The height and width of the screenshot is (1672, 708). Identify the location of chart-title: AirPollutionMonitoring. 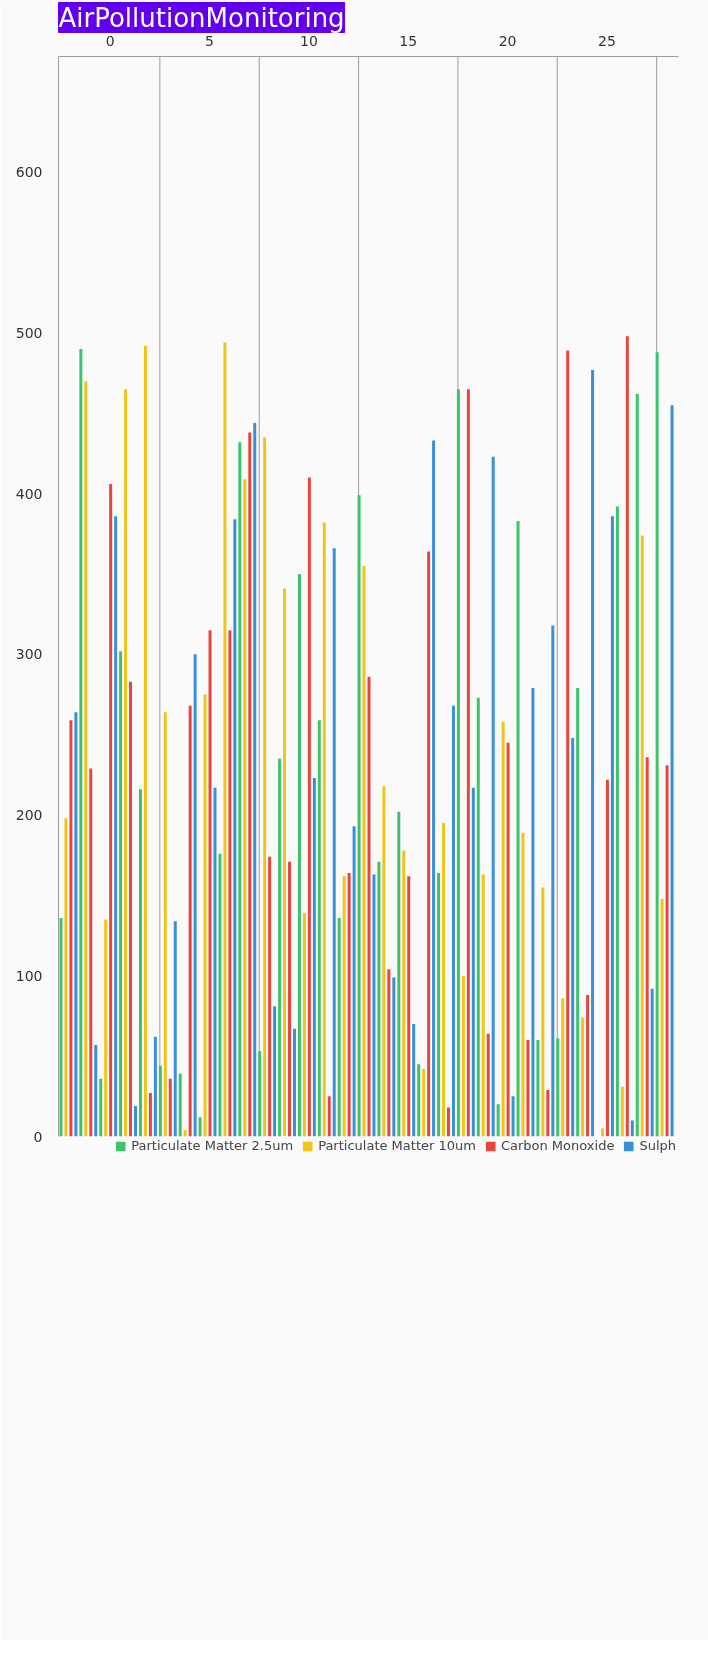
(201, 17).